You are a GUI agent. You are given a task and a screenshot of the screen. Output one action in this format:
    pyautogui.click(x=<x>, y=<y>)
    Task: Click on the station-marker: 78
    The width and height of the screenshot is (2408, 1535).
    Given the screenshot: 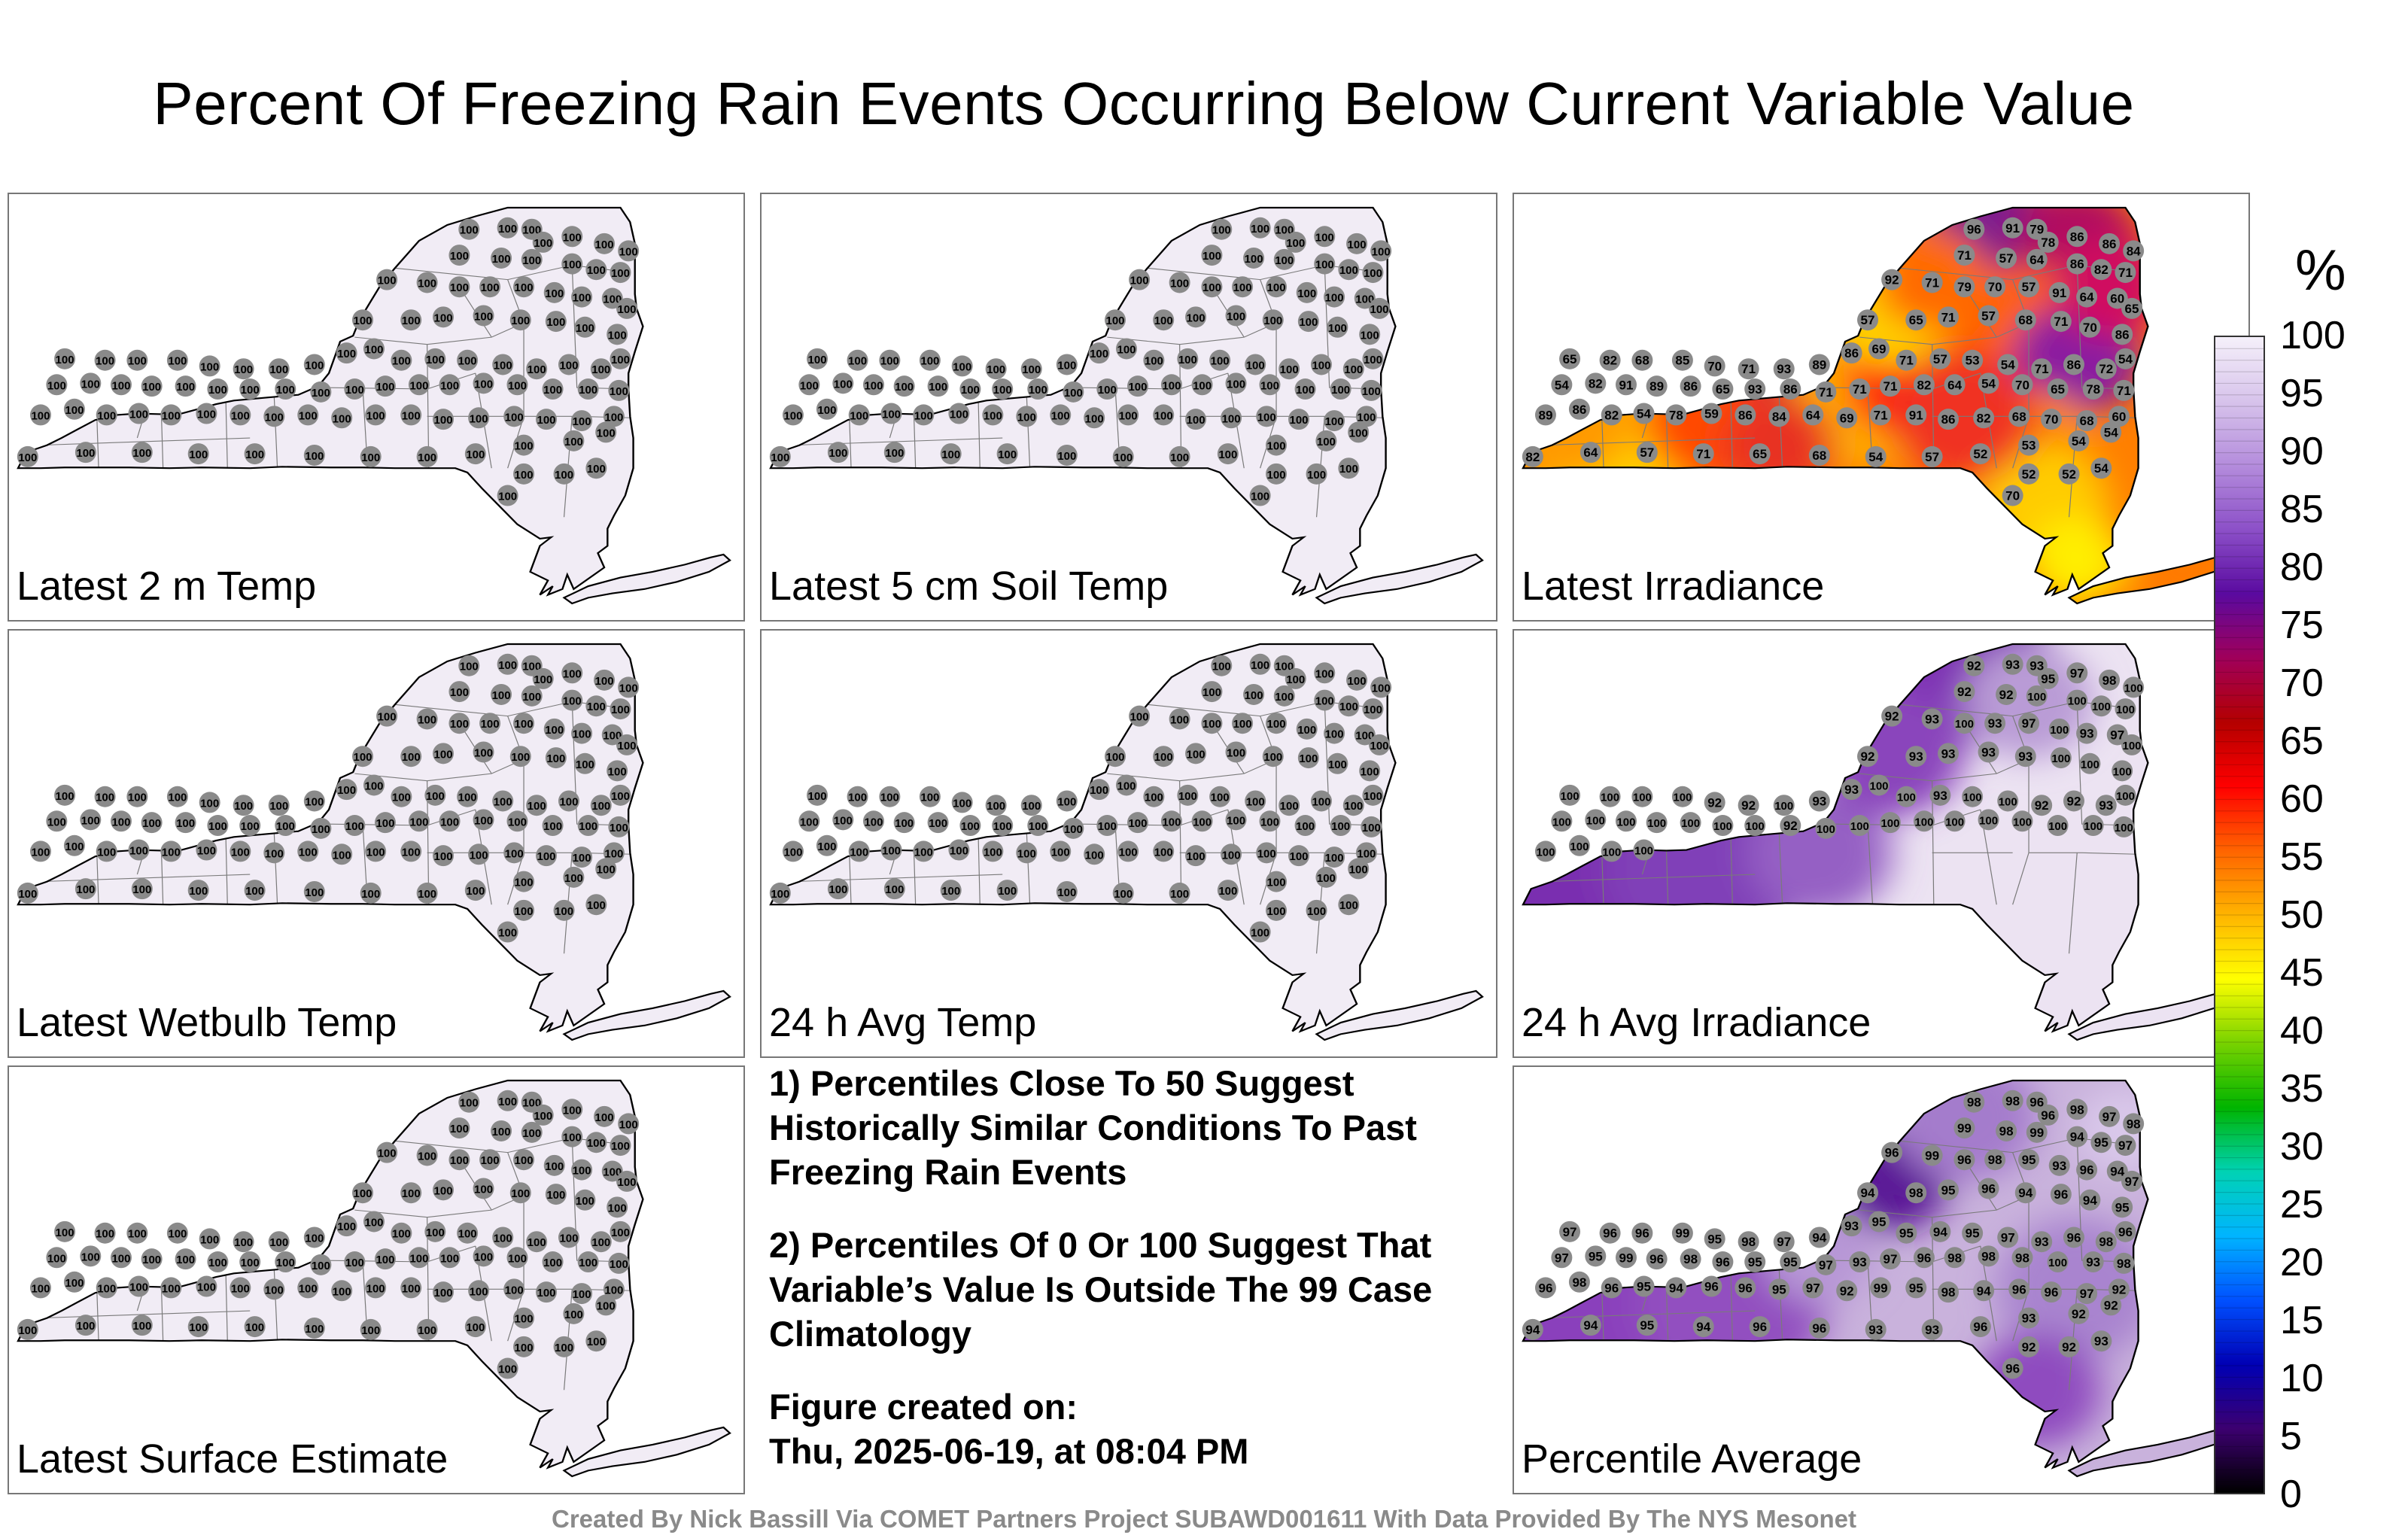 What is the action you would take?
    pyautogui.click(x=1676, y=415)
    